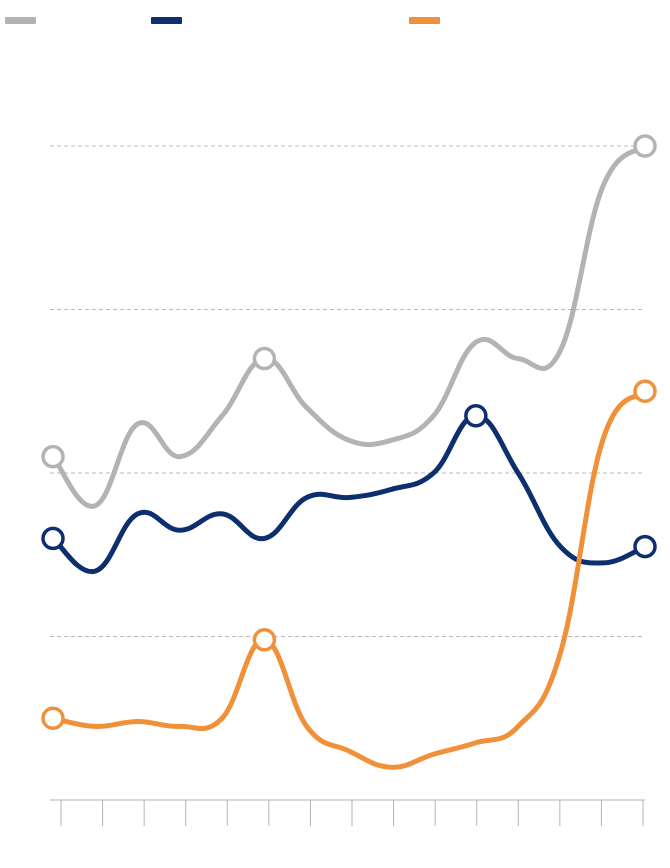 This screenshot has height=868, width=670. What do you see at coordinates (424, 20) in the screenshot?
I see `legend-swatch-orange` at bounding box center [424, 20].